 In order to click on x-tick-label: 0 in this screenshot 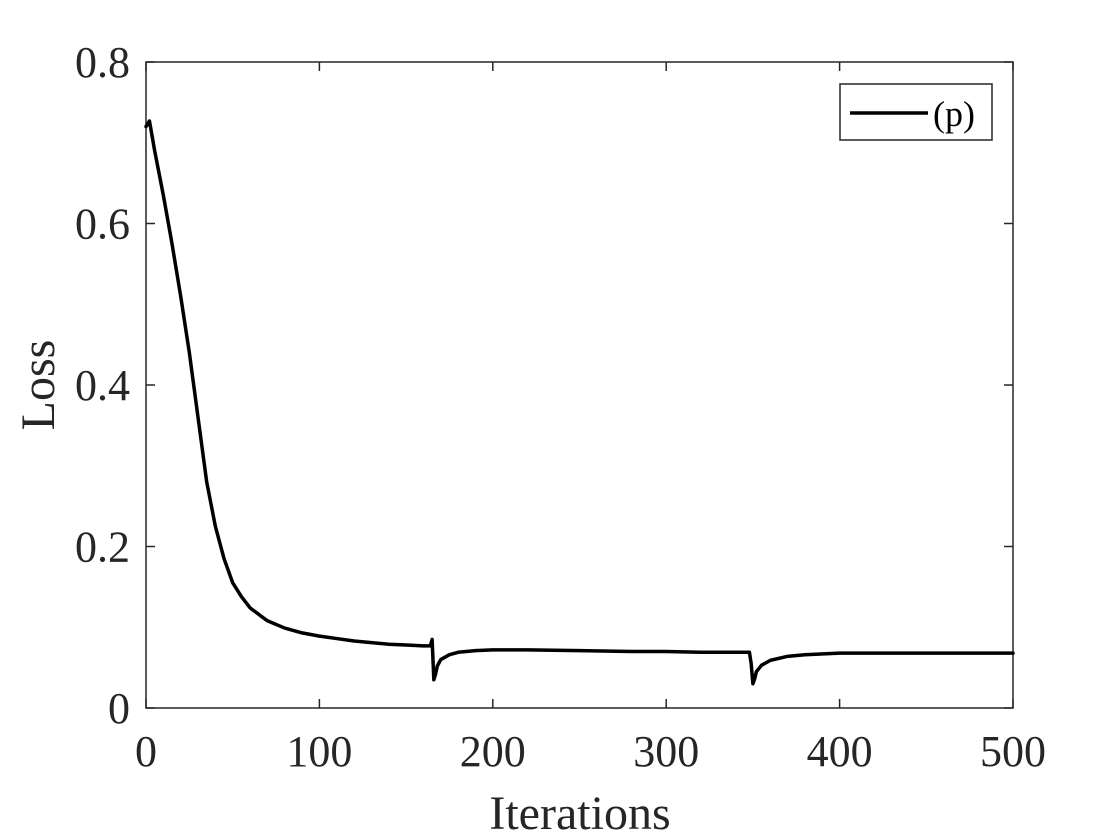, I will do `click(146, 751)`.